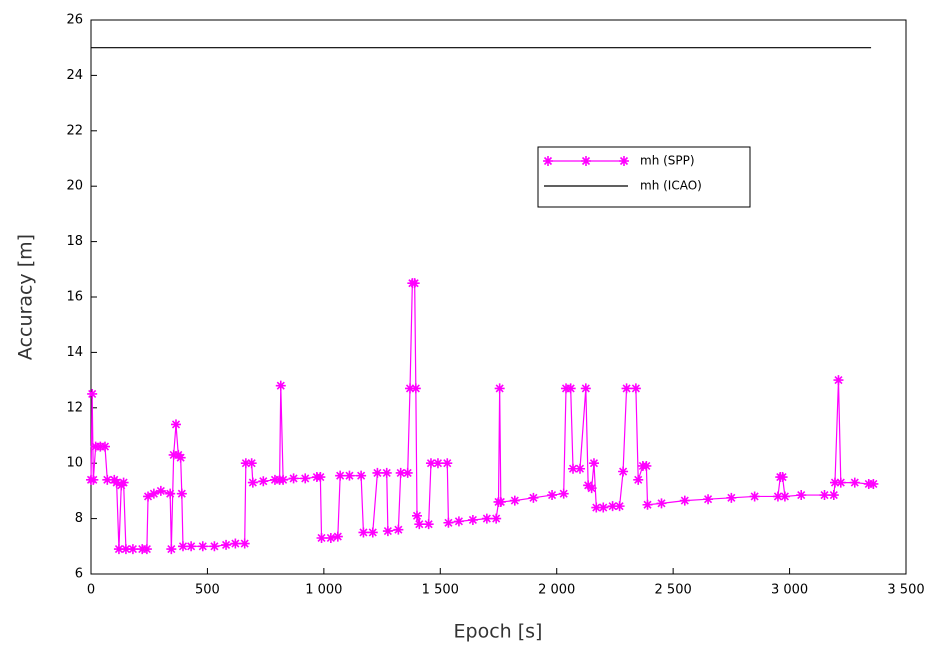 This screenshot has height=647, width=933. Describe the element at coordinates (74, 297) in the screenshot. I see `y-tick-label: 16` at that location.